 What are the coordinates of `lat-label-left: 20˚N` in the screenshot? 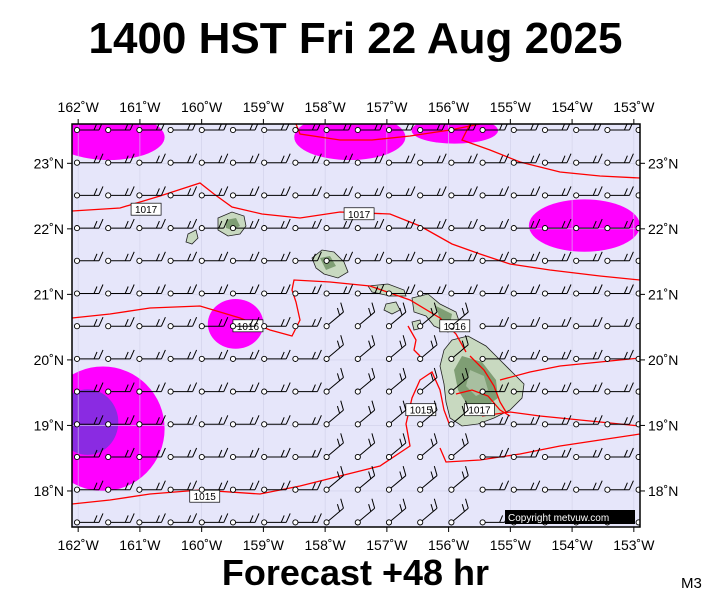 It's located at (49, 360).